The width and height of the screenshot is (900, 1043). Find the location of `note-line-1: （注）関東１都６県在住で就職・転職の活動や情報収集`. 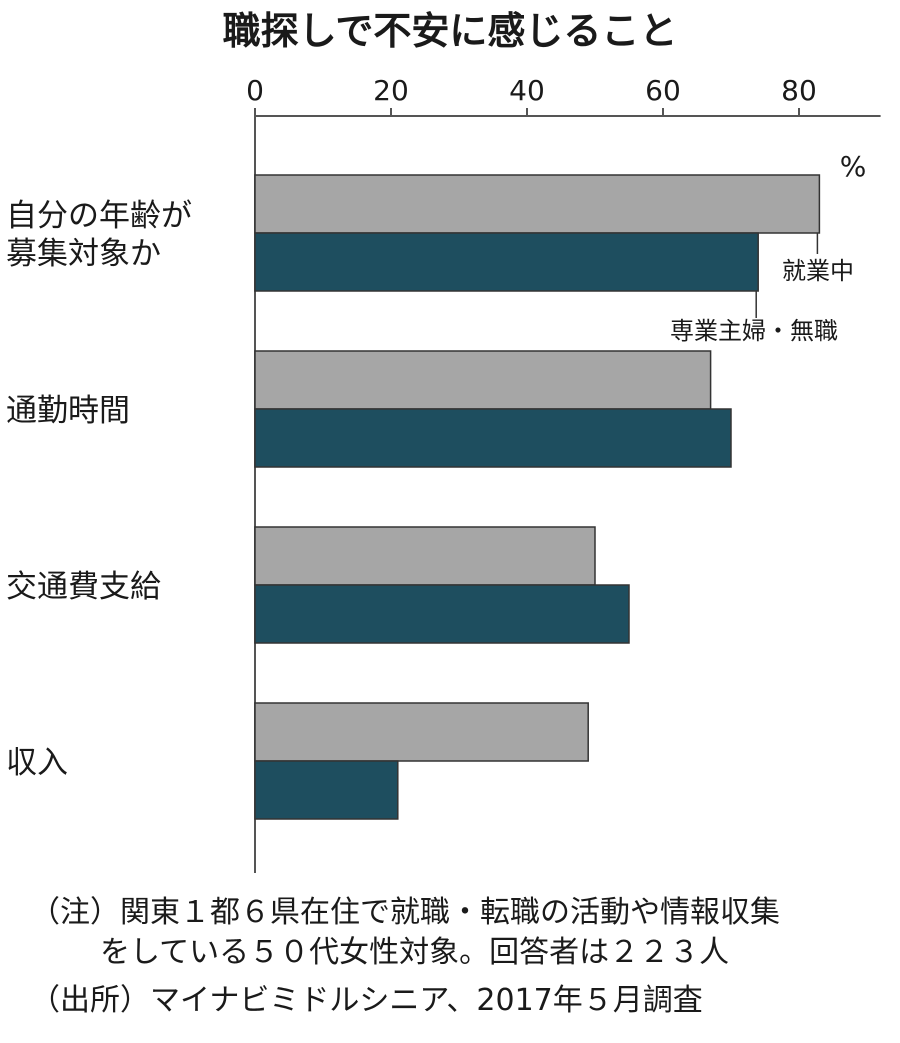

note-line-1: （注）関東１都６県在住で就職・転職の活動や情報収集 is located at coordinates (405, 912).